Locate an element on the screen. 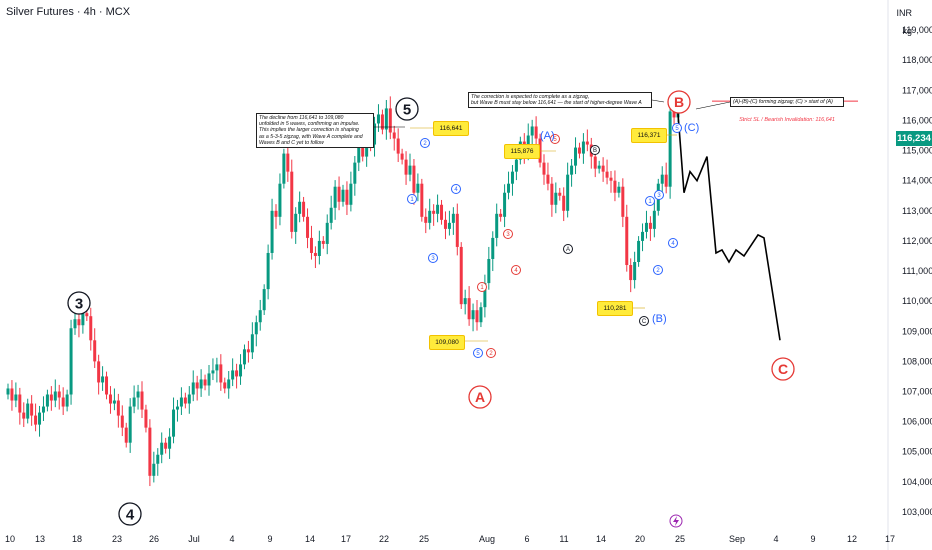  x-tick-label: 18 is located at coordinates (77, 539).